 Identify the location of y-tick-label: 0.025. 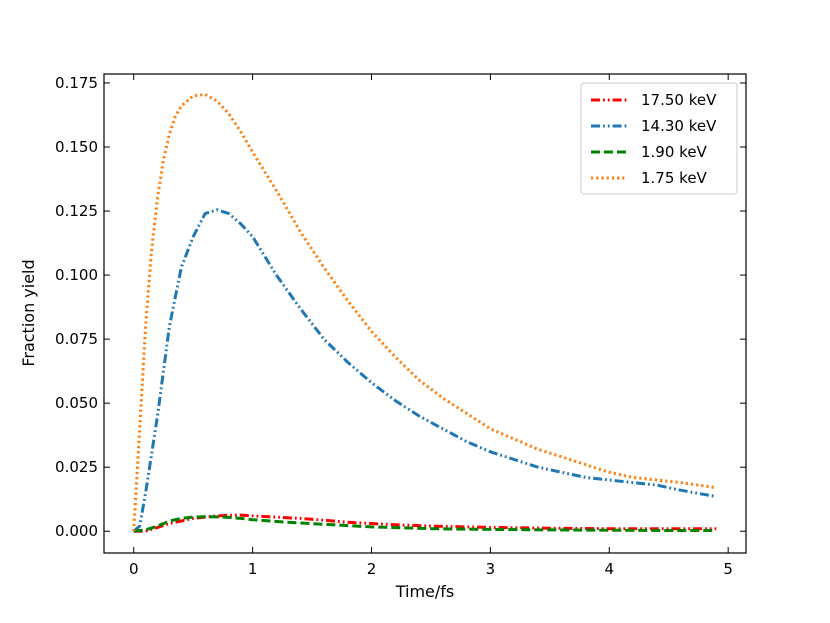
(76, 467).